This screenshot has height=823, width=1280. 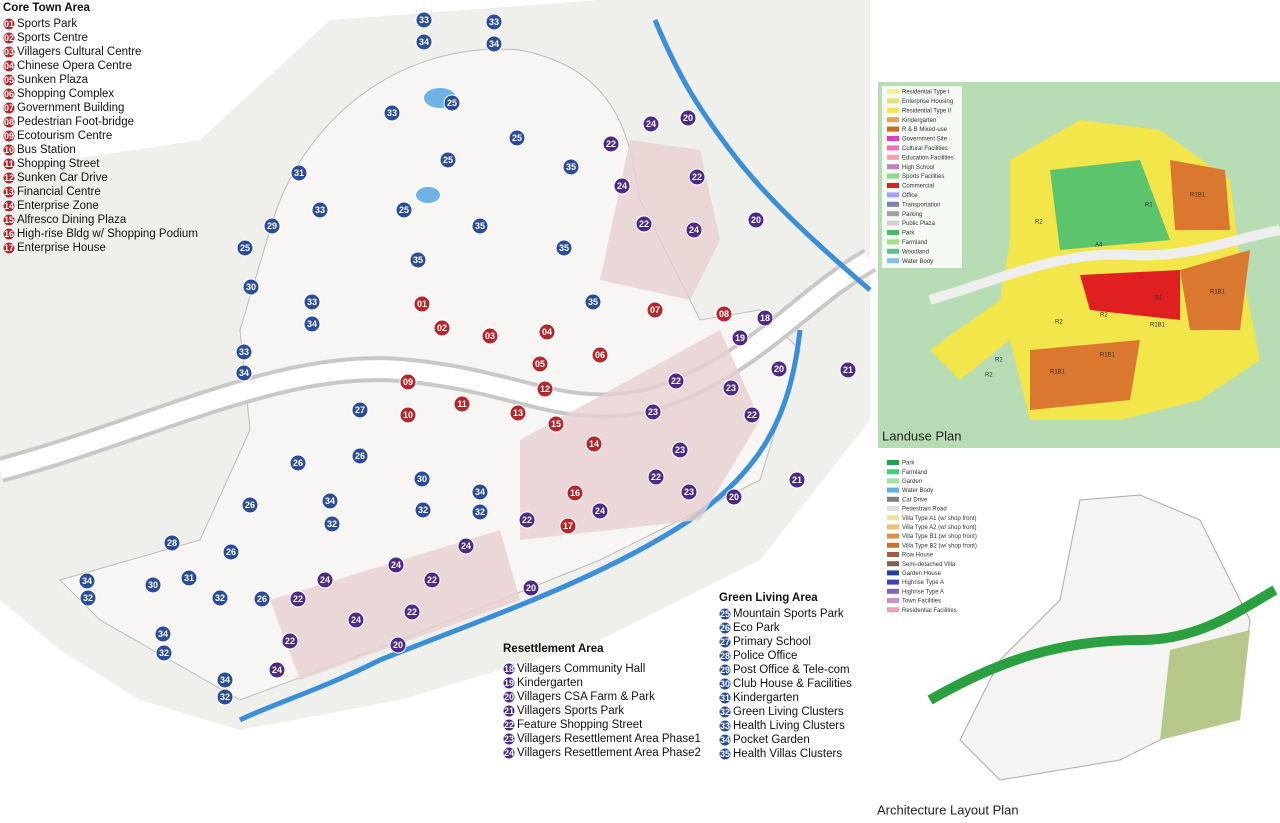 What do you see at coordinates (609, 739) in the screenshot?
I see `legend-label: Villagers Resettlement Area Phase1` at bounding box center [609, 739].